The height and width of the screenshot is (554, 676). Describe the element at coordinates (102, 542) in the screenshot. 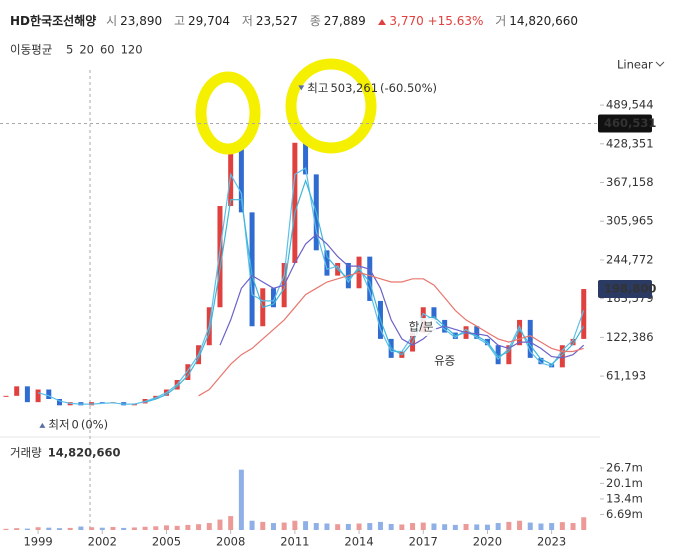

I see `x-tick-label: 2002` at that location.